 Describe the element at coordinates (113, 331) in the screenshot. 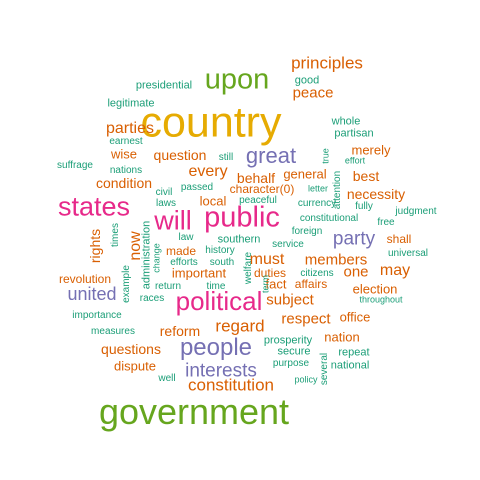

I see `word-measures: measures` at that location.